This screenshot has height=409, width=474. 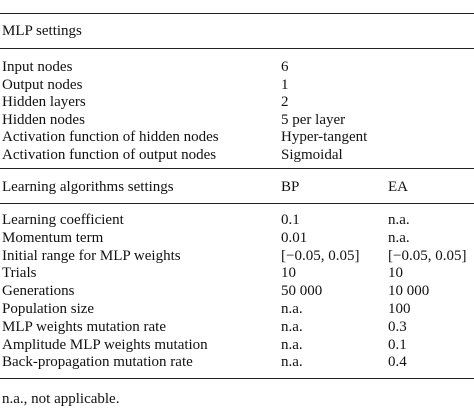 I want to click on cell-value: 5 per layer, so click(x=313, y=119).